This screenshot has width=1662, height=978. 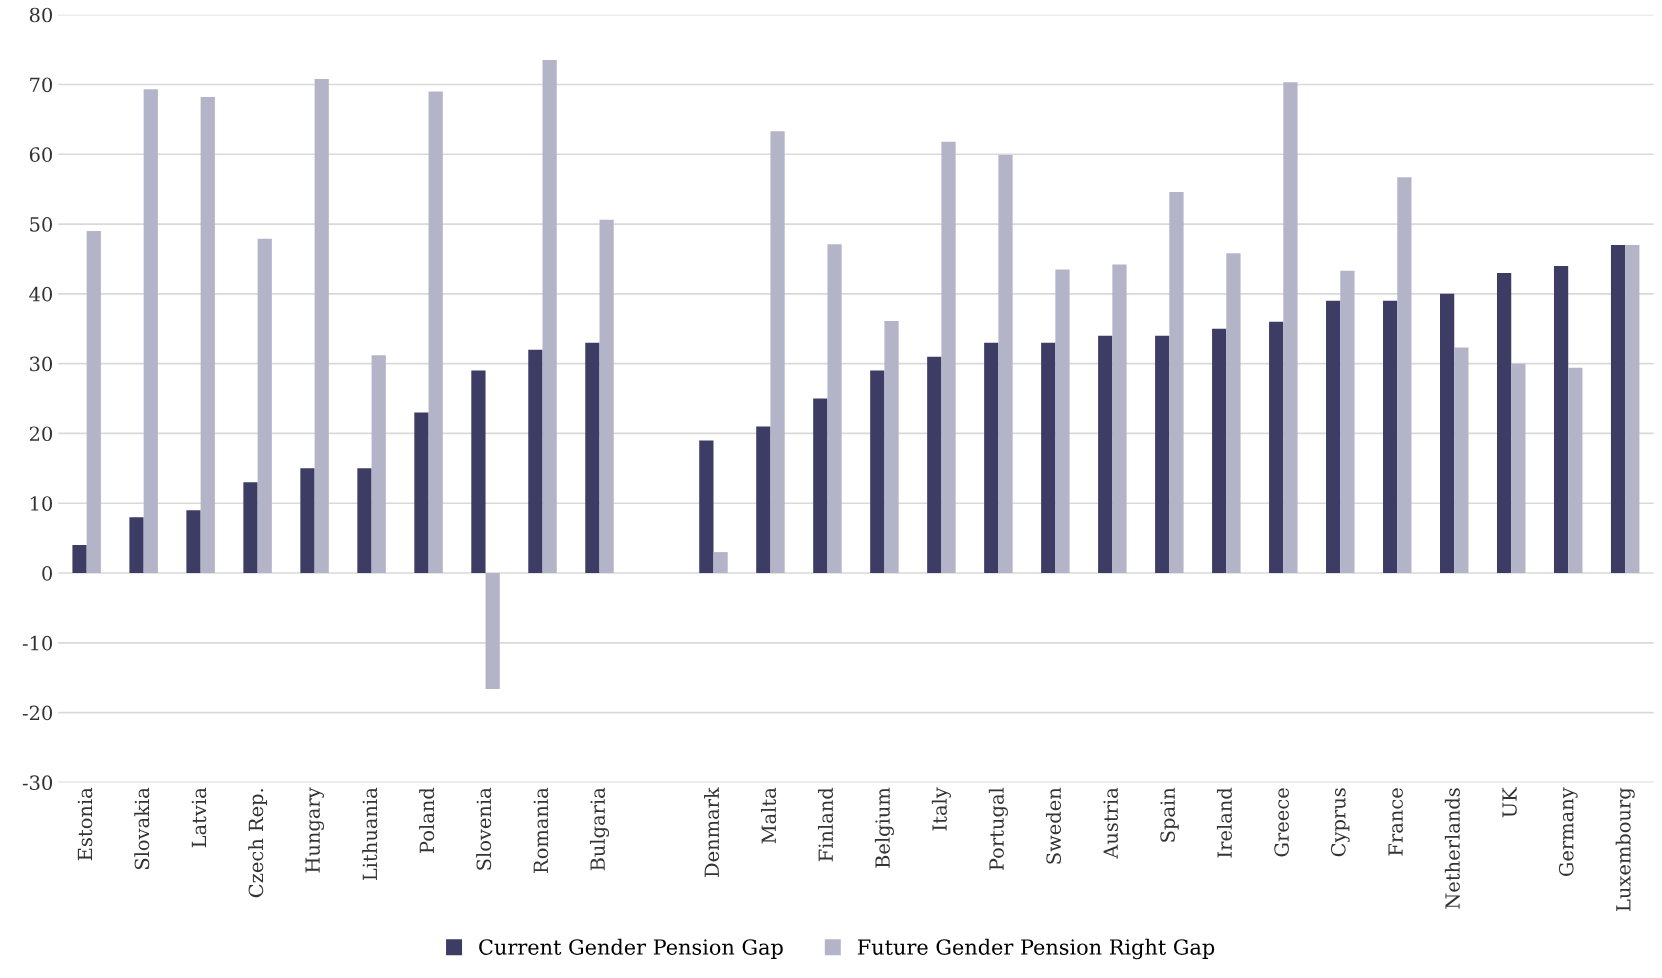 What do you see at coordinates (1224, 822) in the screenshot?
I see `x-tick-label: Ireland` at bounding box center [1224, 822].